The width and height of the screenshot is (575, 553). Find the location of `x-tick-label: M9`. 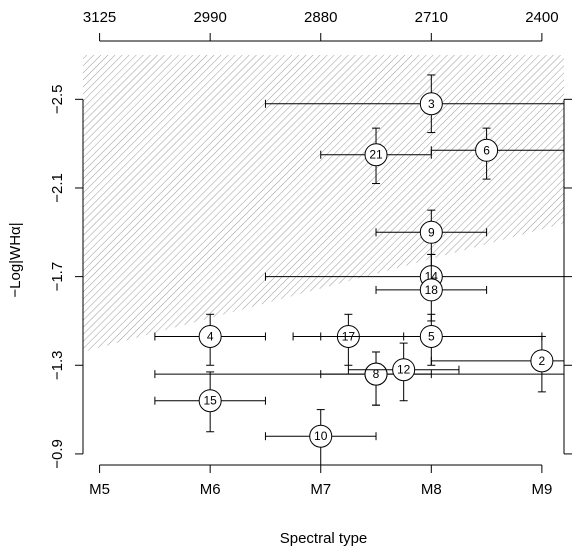

x-tick-label: M9 is located at coordinates (541, 489).